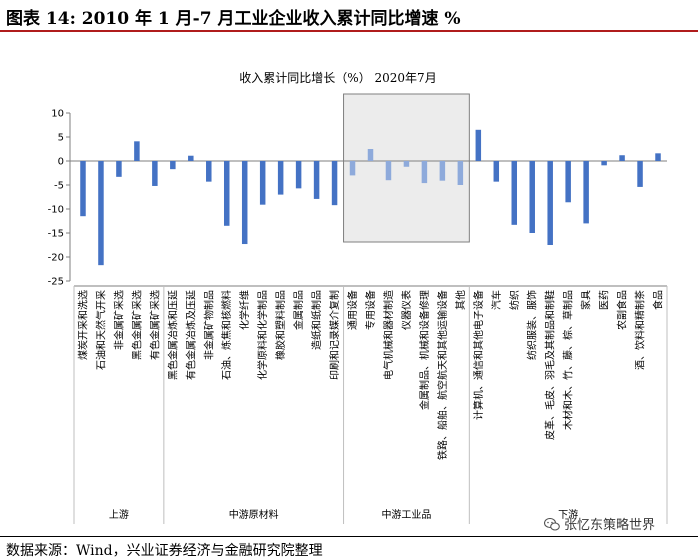  Describe the element at coordinates (334, 335) in the screenshot. I see `category-label: 印刷和记录媒介复制` at that location.